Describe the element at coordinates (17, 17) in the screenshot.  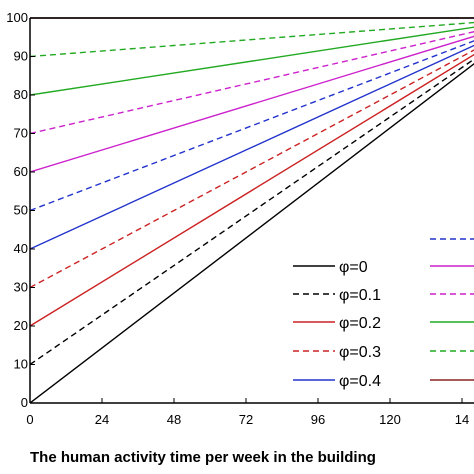
I see `y-tick-label-10: 100` at that location.